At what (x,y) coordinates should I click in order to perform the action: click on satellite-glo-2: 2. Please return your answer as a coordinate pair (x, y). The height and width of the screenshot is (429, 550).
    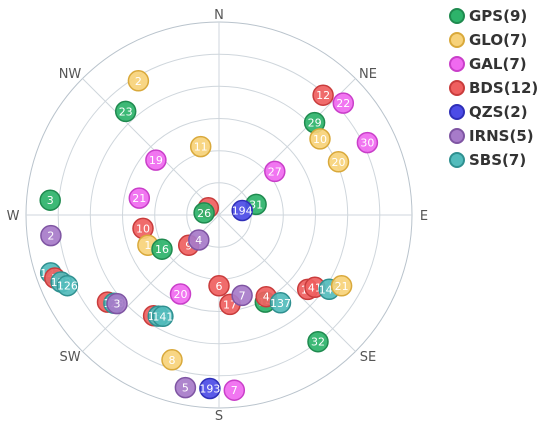
    Looking at the image, I should click on (138, 81).